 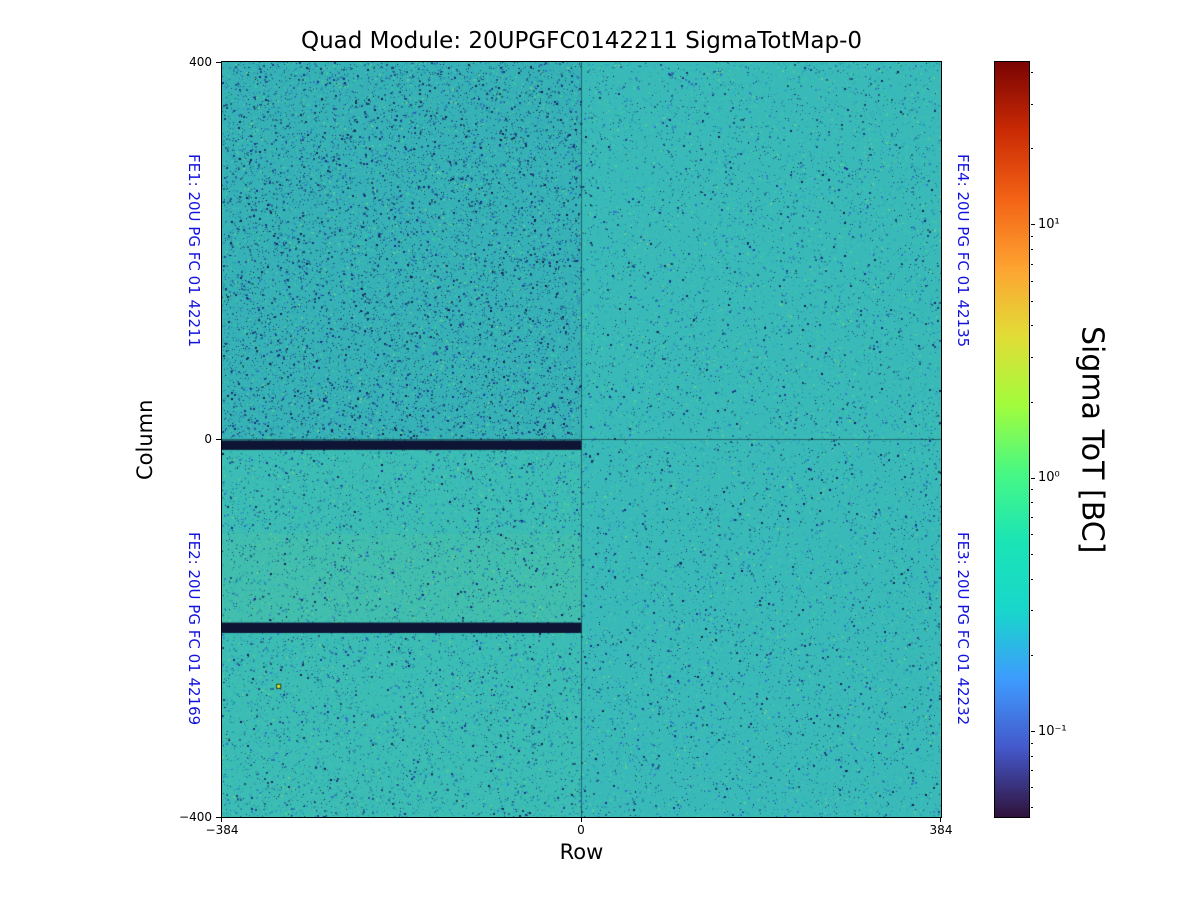 I want to click on x-tick-label: −384, so click(x=222, y=830).